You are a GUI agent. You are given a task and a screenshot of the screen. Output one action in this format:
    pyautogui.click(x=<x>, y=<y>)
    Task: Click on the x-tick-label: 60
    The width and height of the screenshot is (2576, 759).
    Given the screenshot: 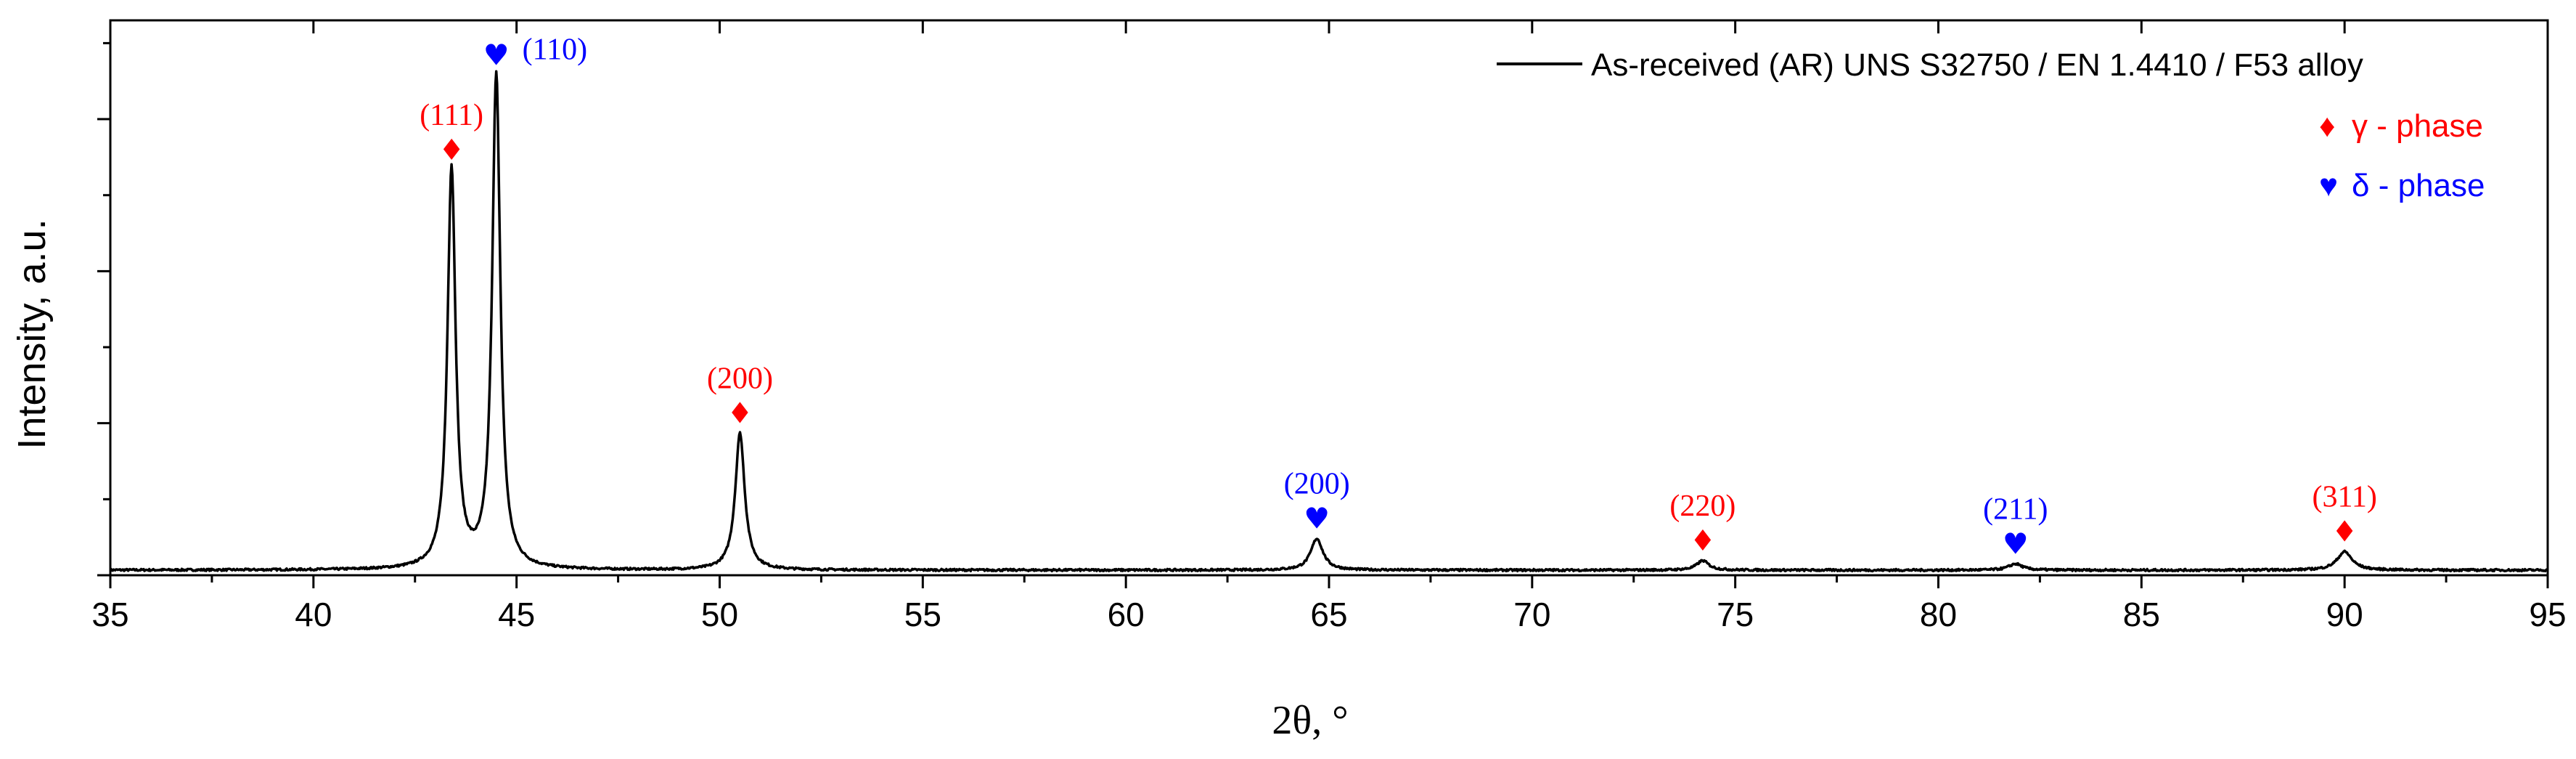 What is the action you would take?
    pyautogui.click(x=1127, y=614)
    